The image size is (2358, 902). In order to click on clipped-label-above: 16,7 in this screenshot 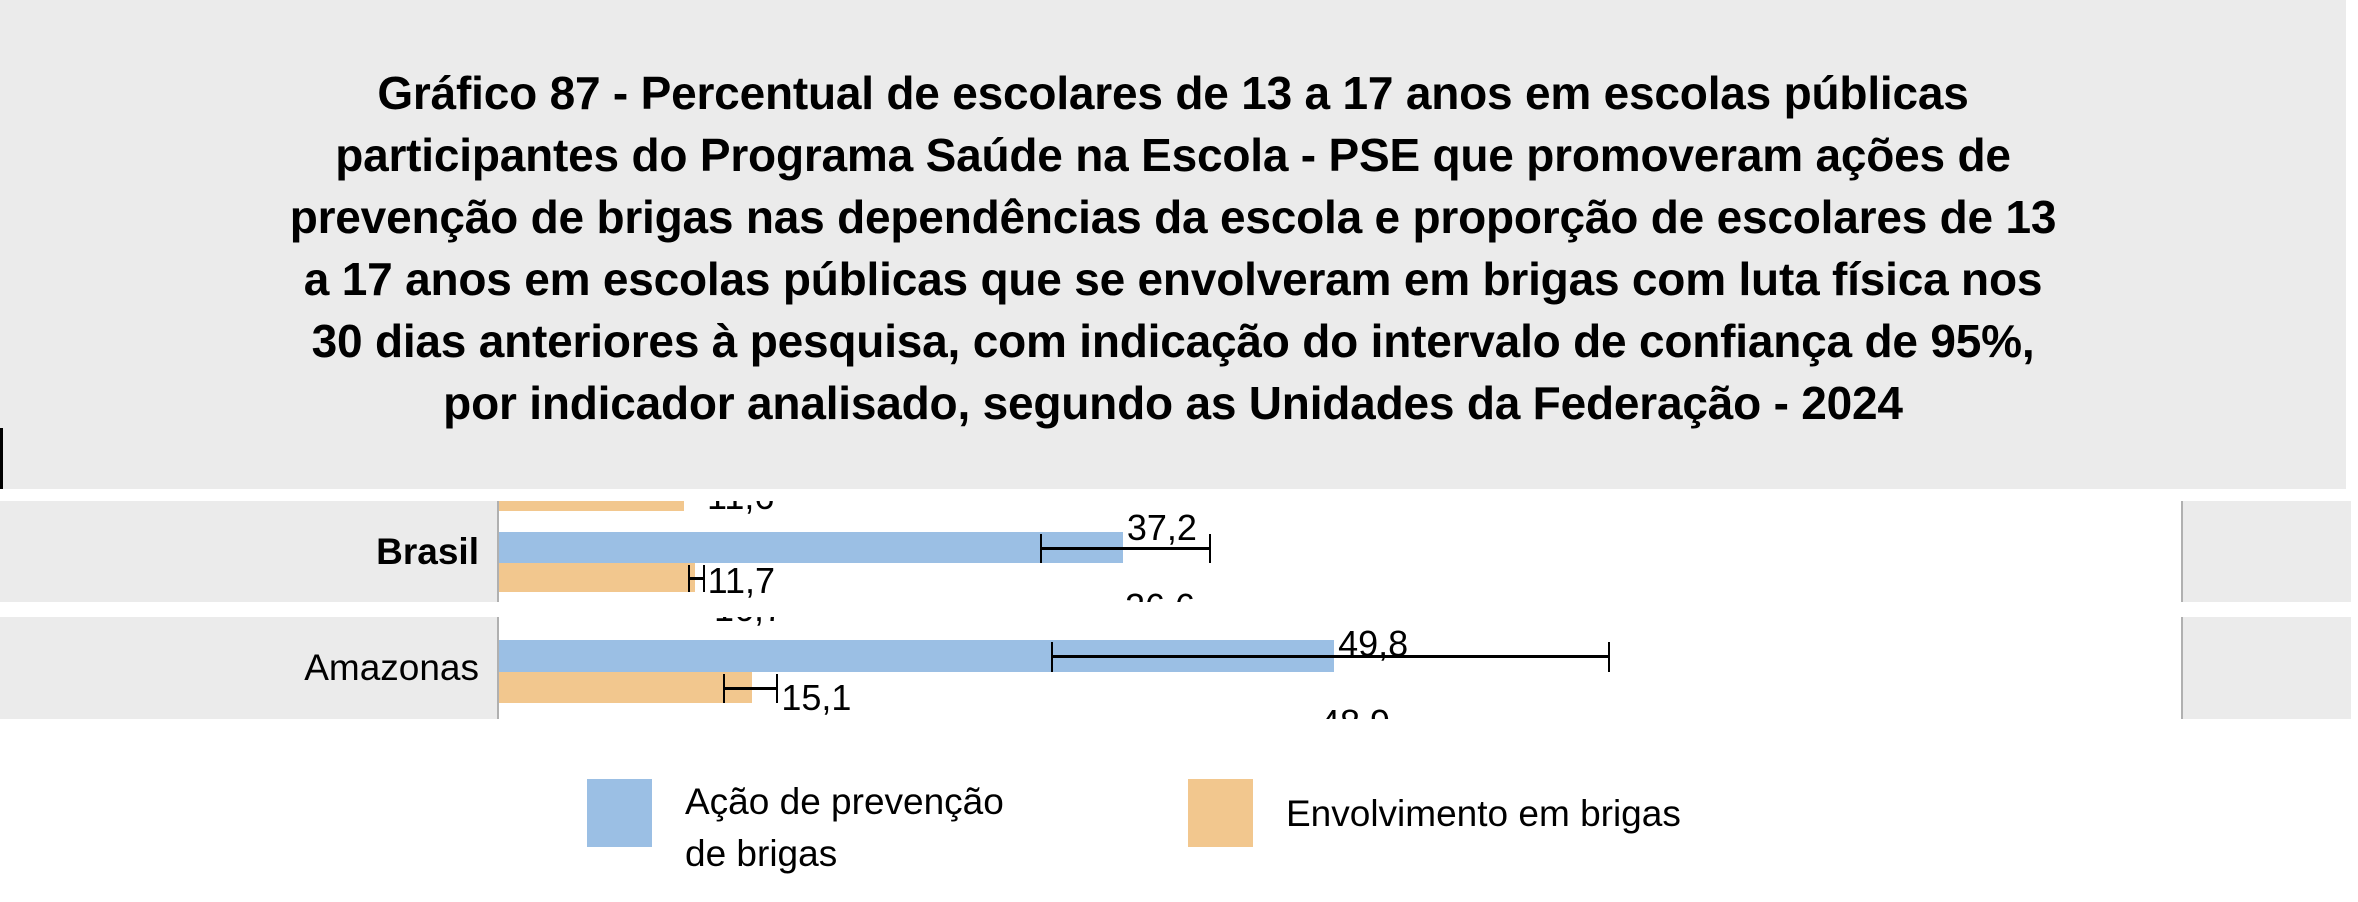, I will do `click(749, 622)`.